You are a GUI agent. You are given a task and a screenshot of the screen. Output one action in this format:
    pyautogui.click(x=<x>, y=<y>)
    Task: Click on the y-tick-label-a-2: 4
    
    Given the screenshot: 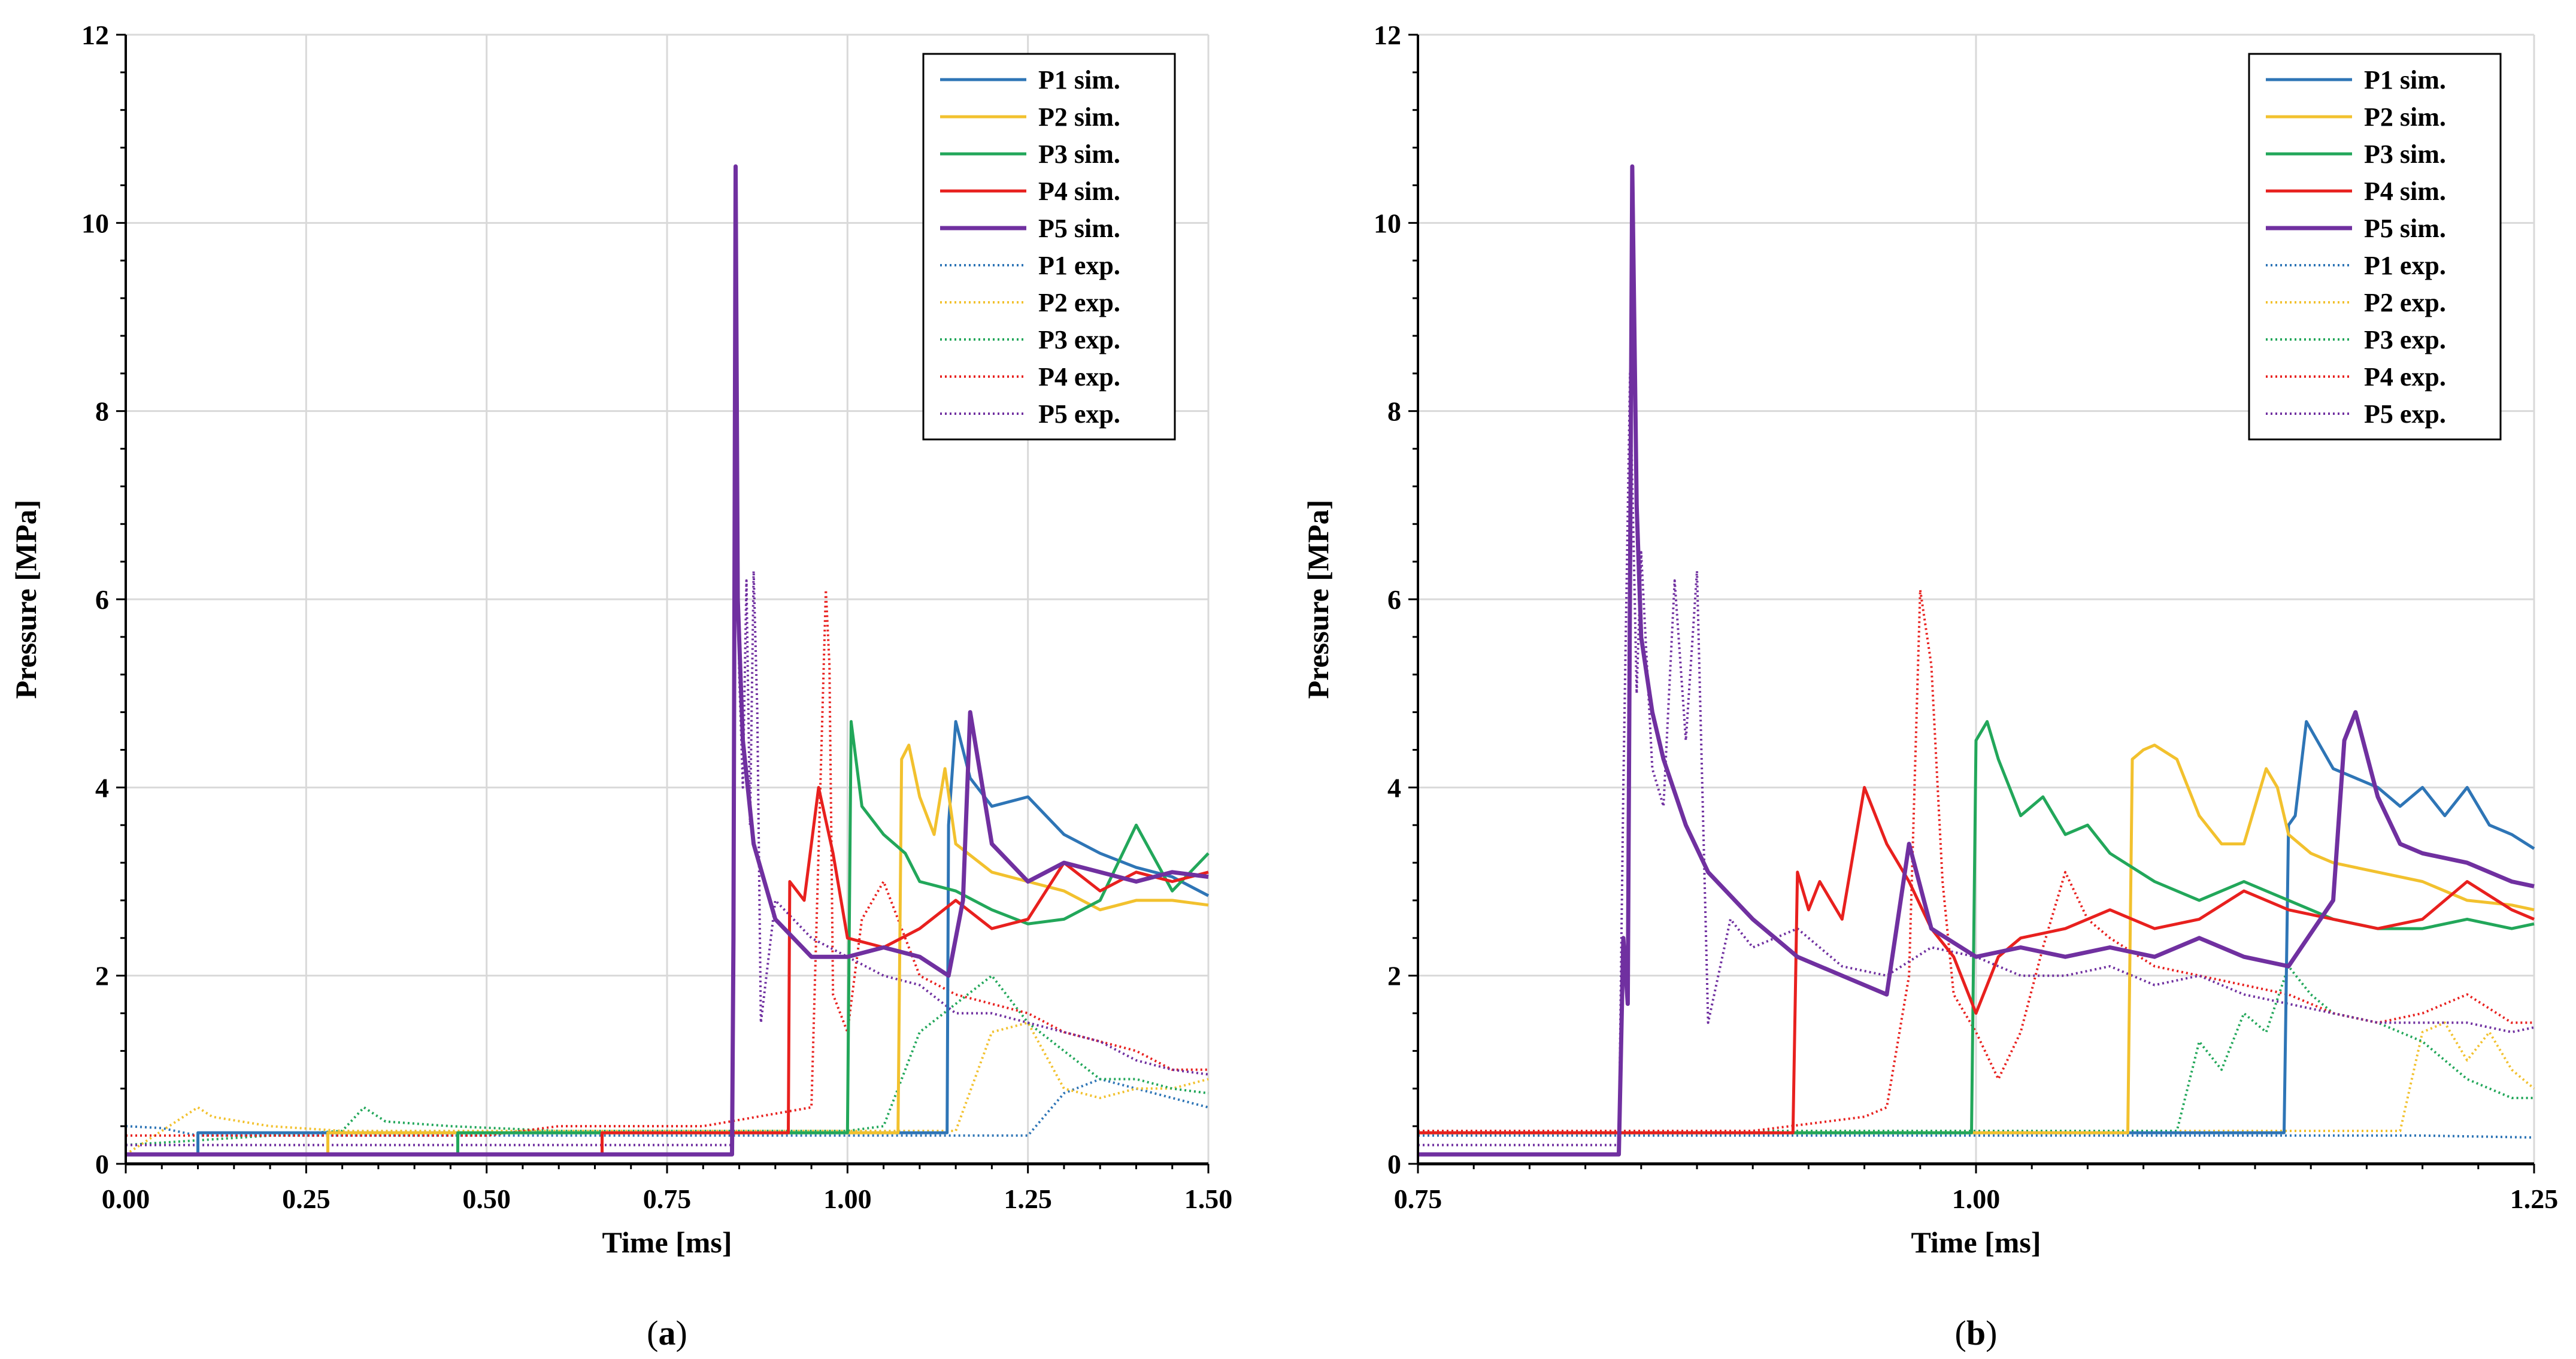 What is the action you would take?
    pyautogui.click(x=102, y=787)
    